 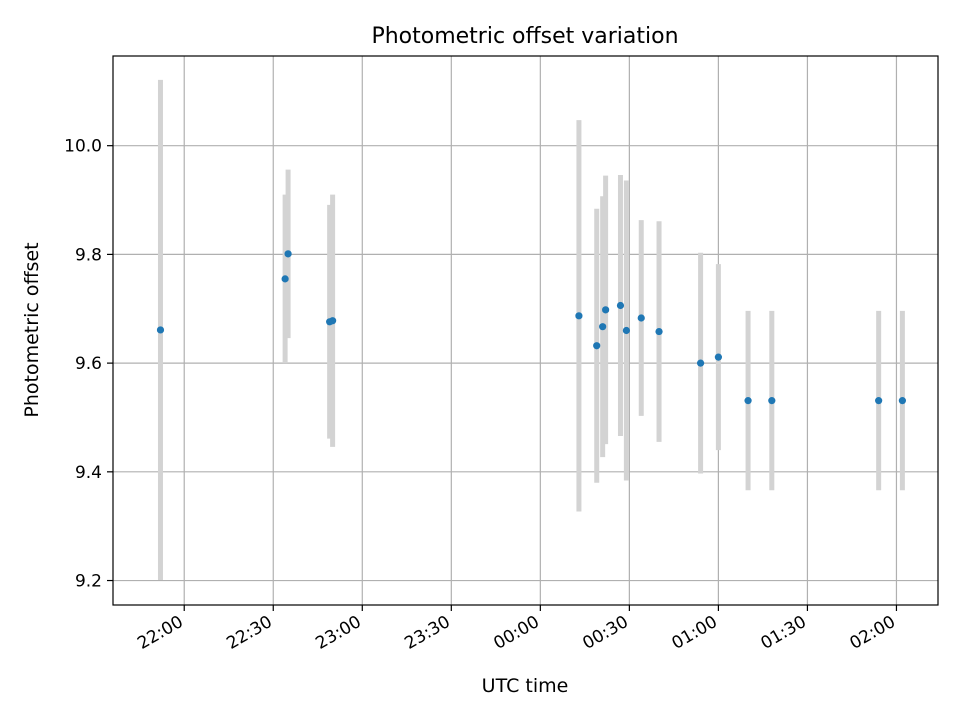 I want to click on y-axis-label: Photometric offset, so click(x=32, y=329).